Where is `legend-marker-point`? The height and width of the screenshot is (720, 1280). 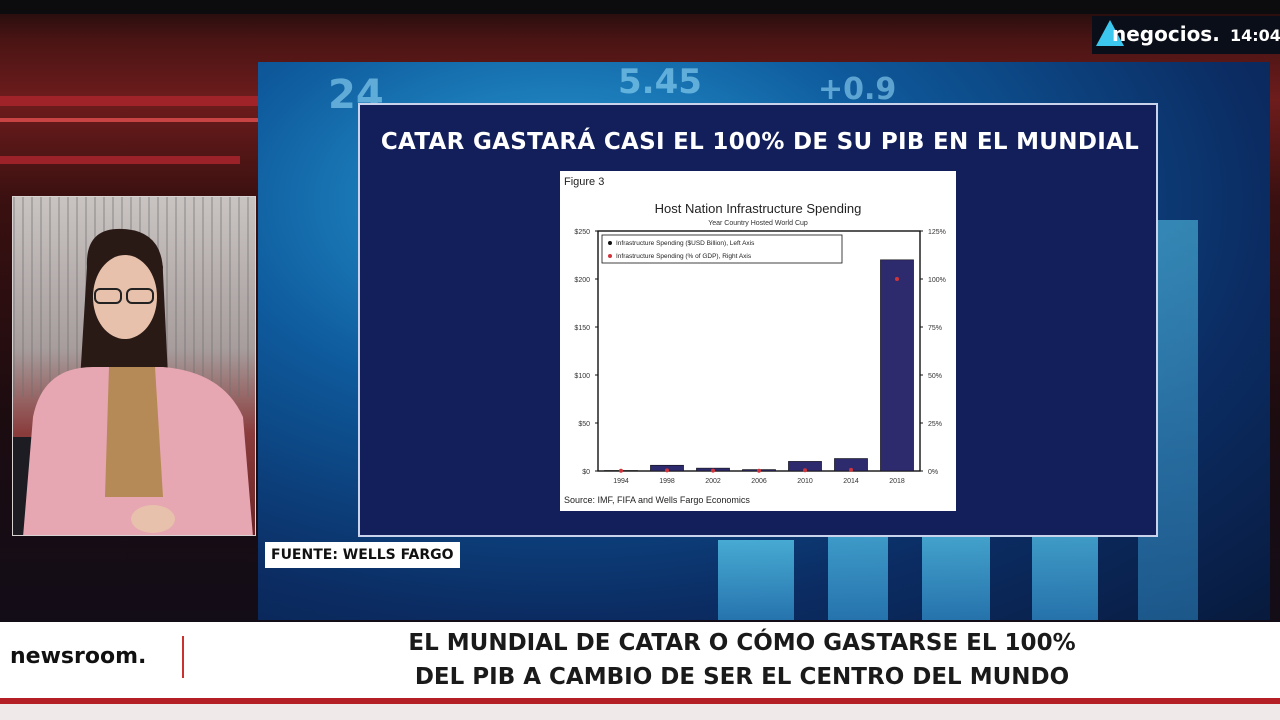 legend-marker-point is located at coordinates (610, 256).